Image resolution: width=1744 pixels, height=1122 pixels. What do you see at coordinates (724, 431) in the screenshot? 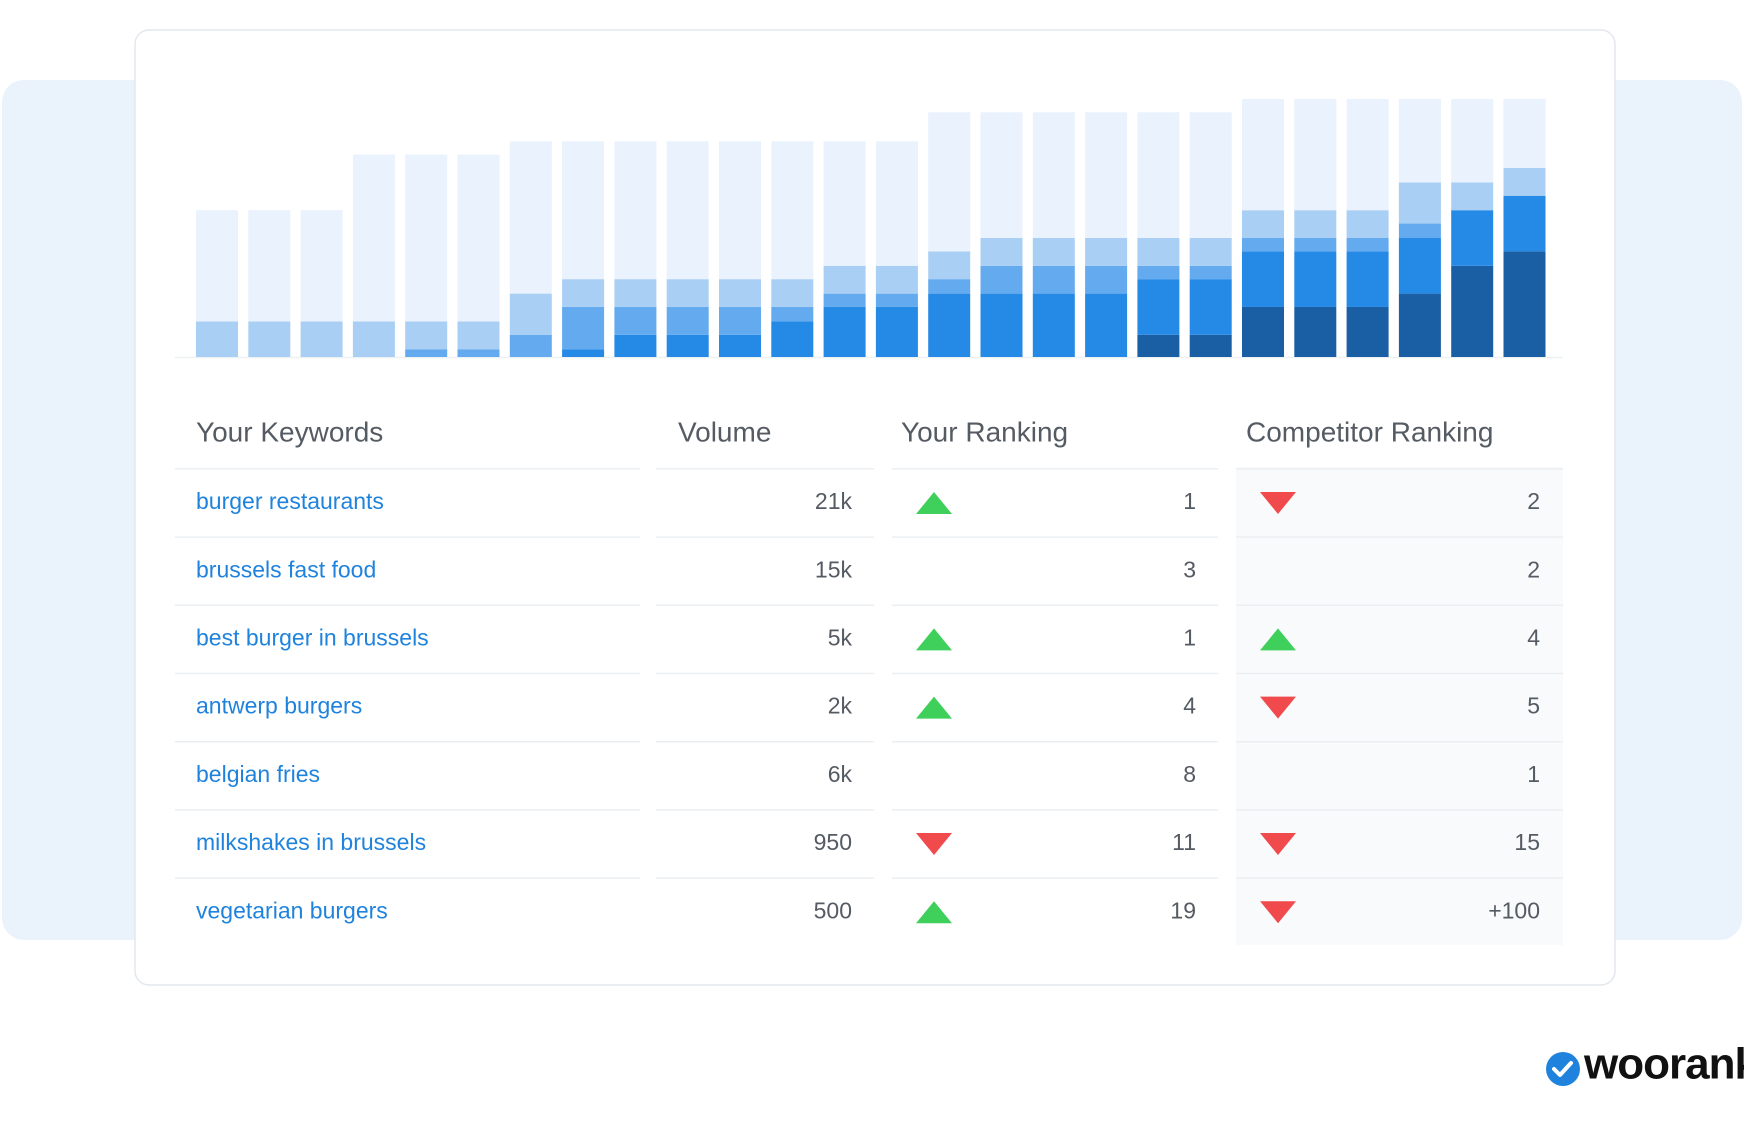
I see `column-header: Volume` at bounding box center [724, 431].